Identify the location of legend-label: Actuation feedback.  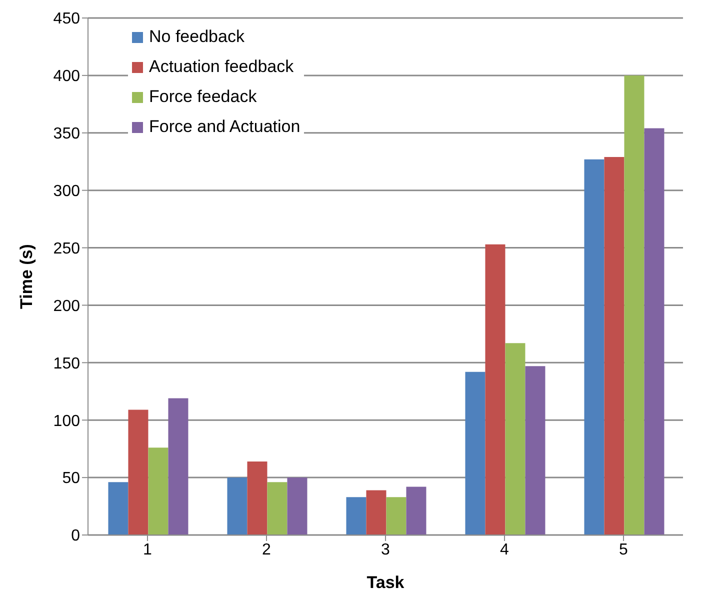
(221, 67).